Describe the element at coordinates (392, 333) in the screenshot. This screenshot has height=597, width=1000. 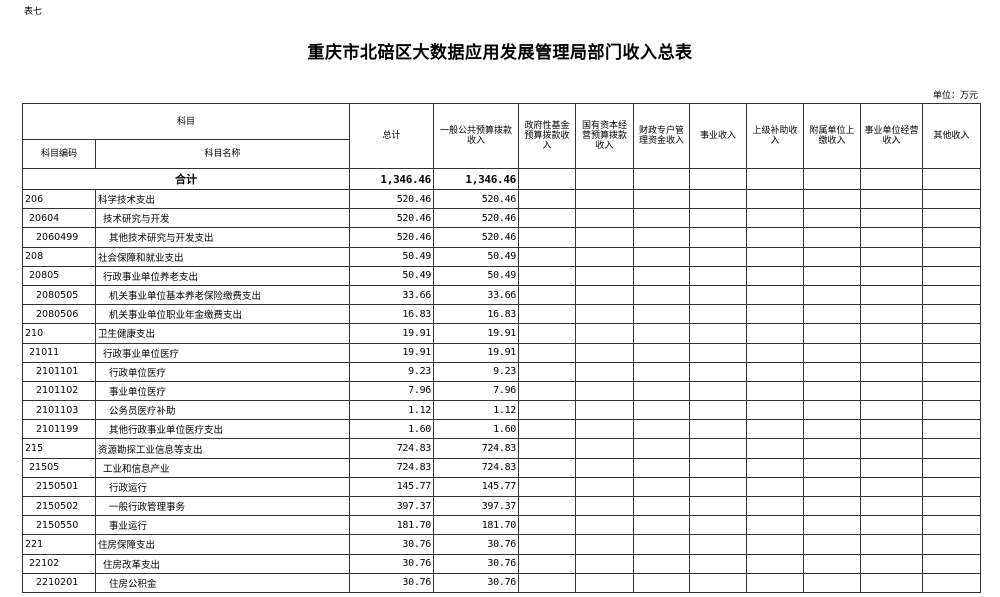
I see `row-total: 19.91` at that location.